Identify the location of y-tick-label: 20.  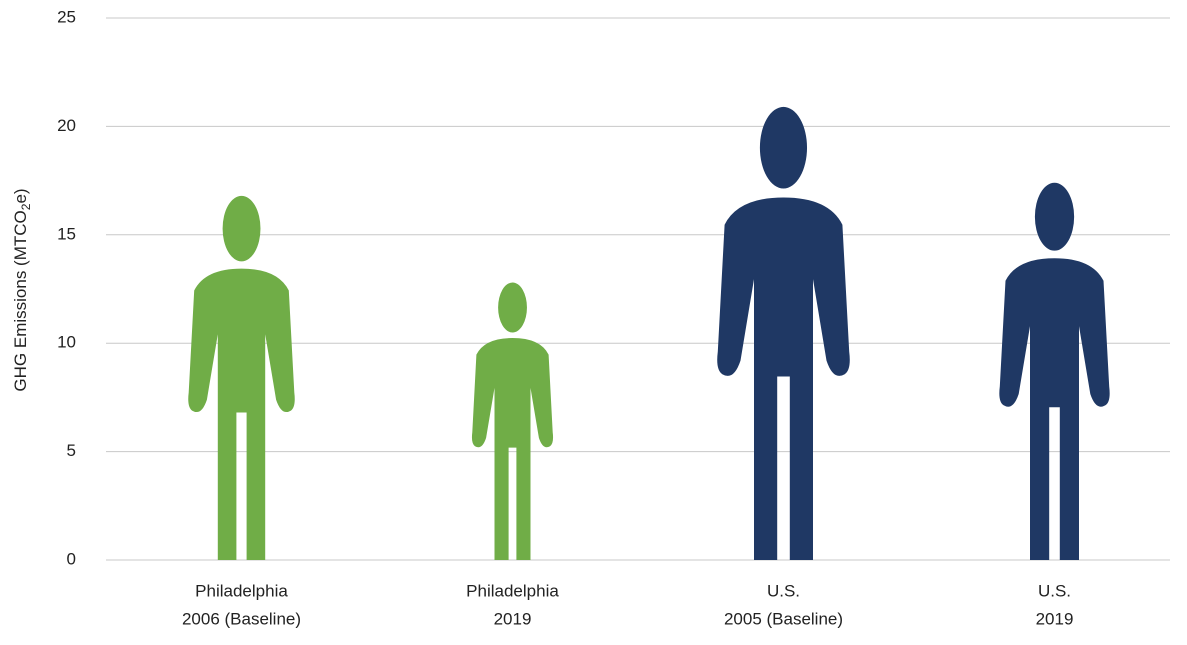
(66, 125).